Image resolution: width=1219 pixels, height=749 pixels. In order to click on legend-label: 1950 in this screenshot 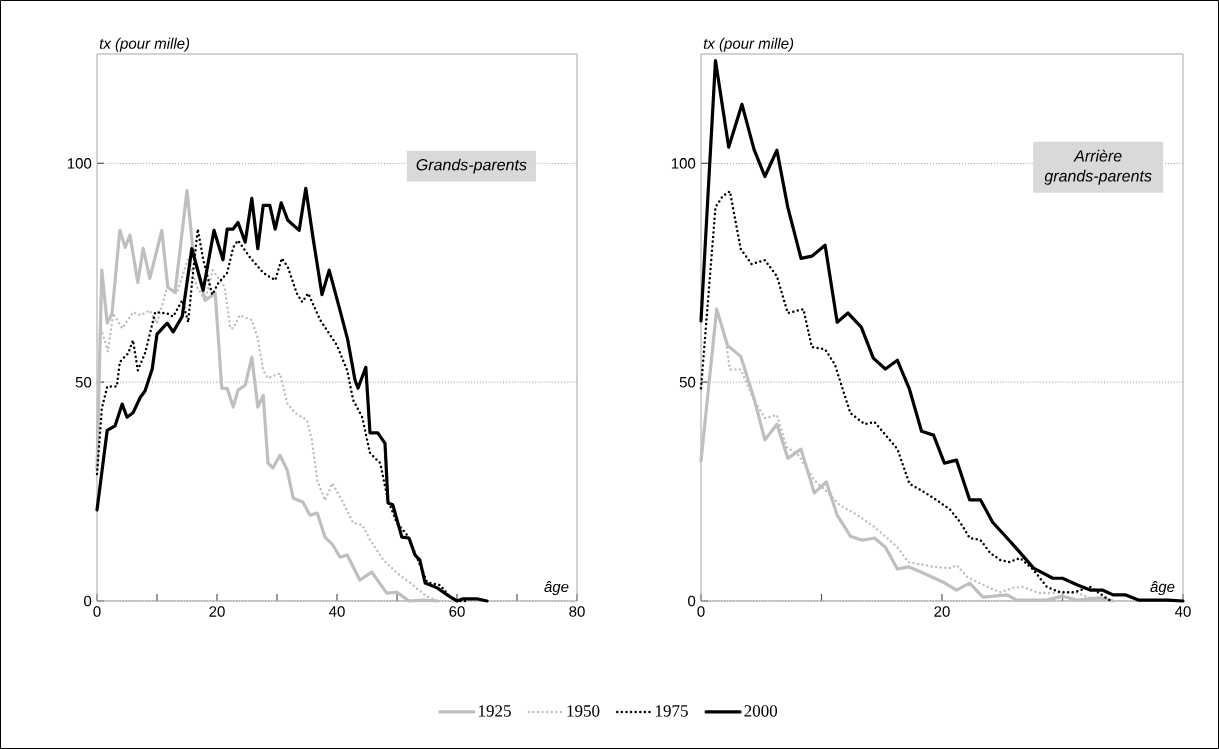, I will do `click(583, 711)`.